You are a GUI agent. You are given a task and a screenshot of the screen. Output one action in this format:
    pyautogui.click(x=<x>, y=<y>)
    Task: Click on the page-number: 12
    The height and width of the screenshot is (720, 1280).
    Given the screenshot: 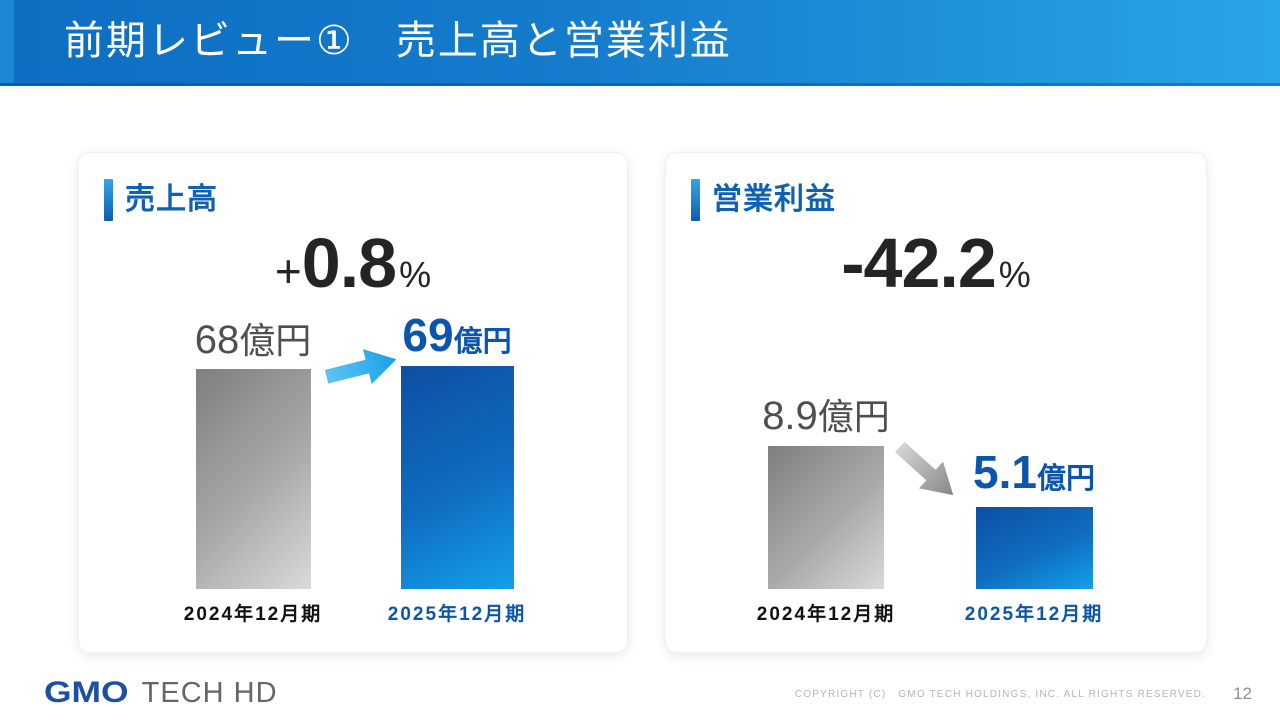 What is the action you would take?
    pyautogui.click(x=1242, y=693)
    